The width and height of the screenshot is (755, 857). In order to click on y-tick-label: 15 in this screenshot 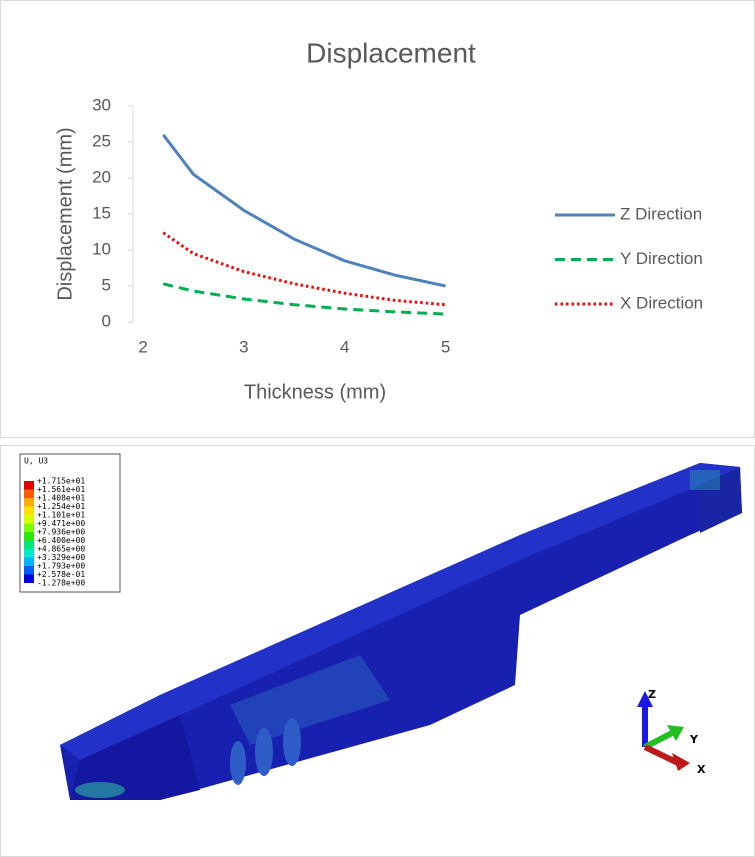, I will do `click(101, 212)`.